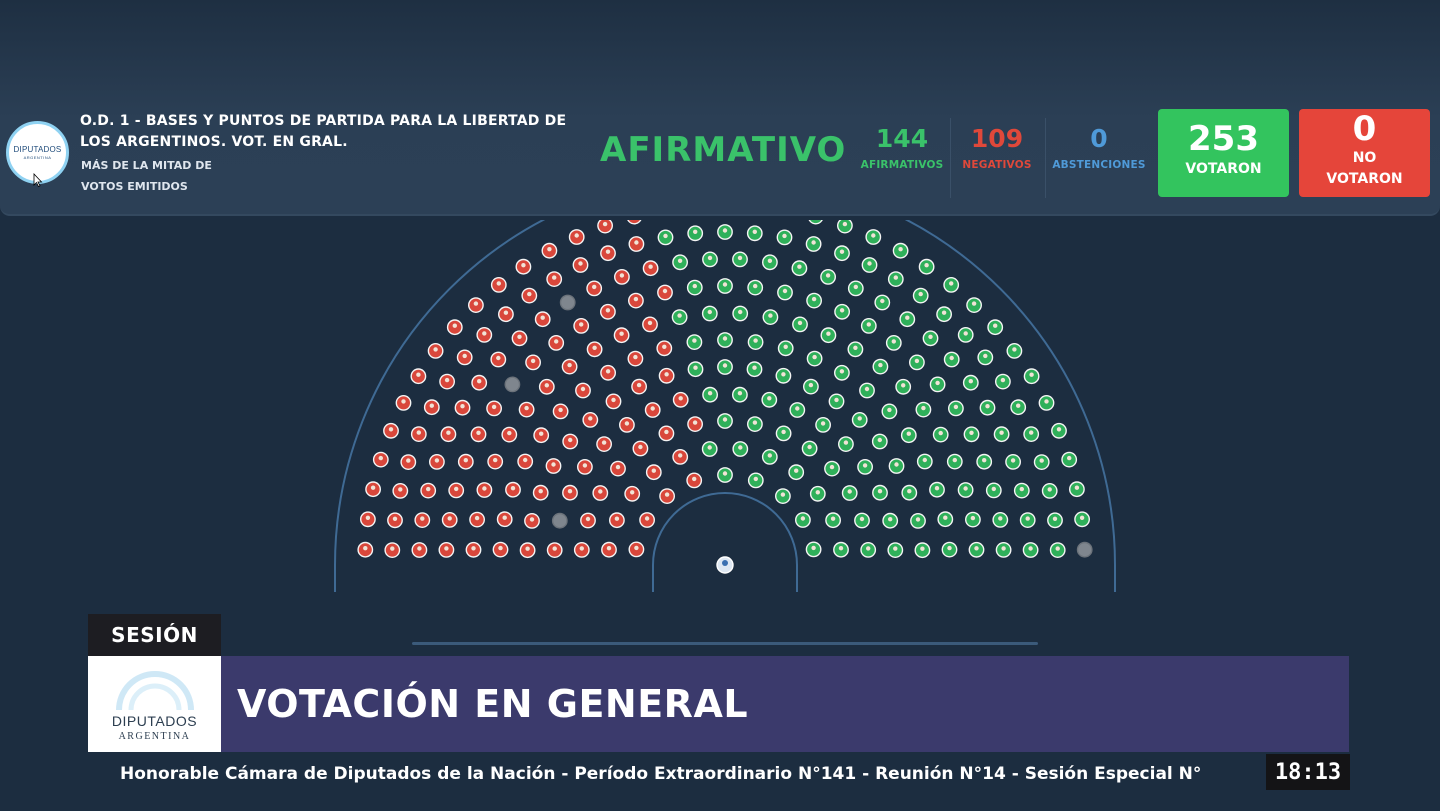 The image size is (1440, 811). Describe the element at coordinates (725, 643) in the screenshot. I see `chamber-floor-line` at that location.